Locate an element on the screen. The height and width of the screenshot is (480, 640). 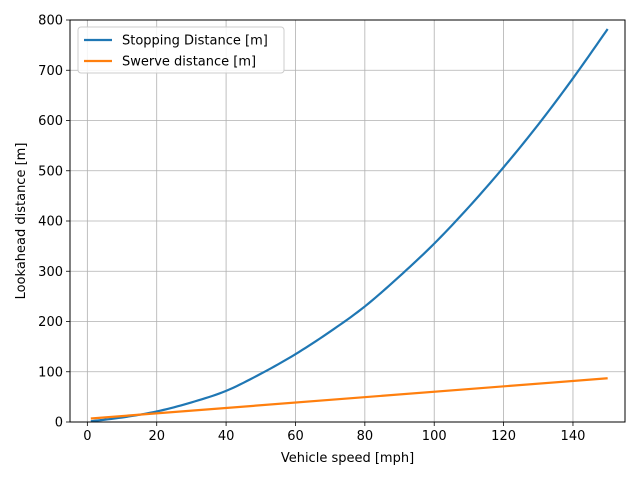
y-axis-label: Lookahead distance [m] is located at coordinates (21, 221).